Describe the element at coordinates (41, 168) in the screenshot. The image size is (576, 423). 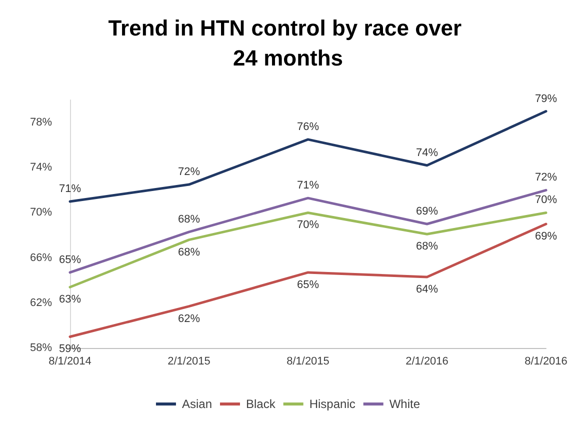
I see `y-tick-label: 74%` at that location.